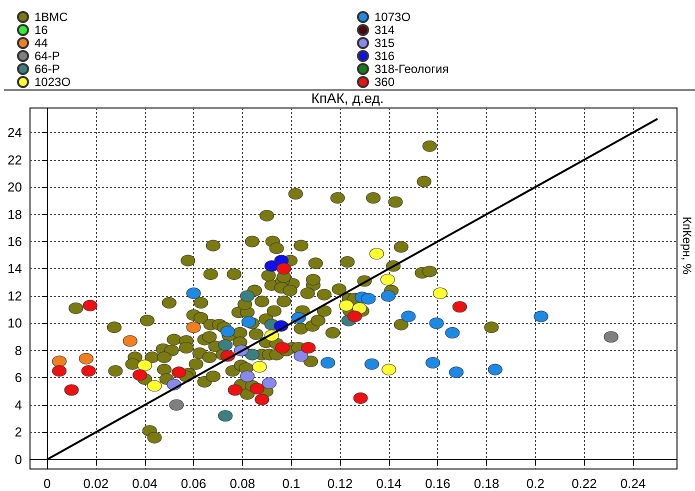 This screenshot has height=491, width=695. I want to click on x-tick-label: 0, so click(47, 483).